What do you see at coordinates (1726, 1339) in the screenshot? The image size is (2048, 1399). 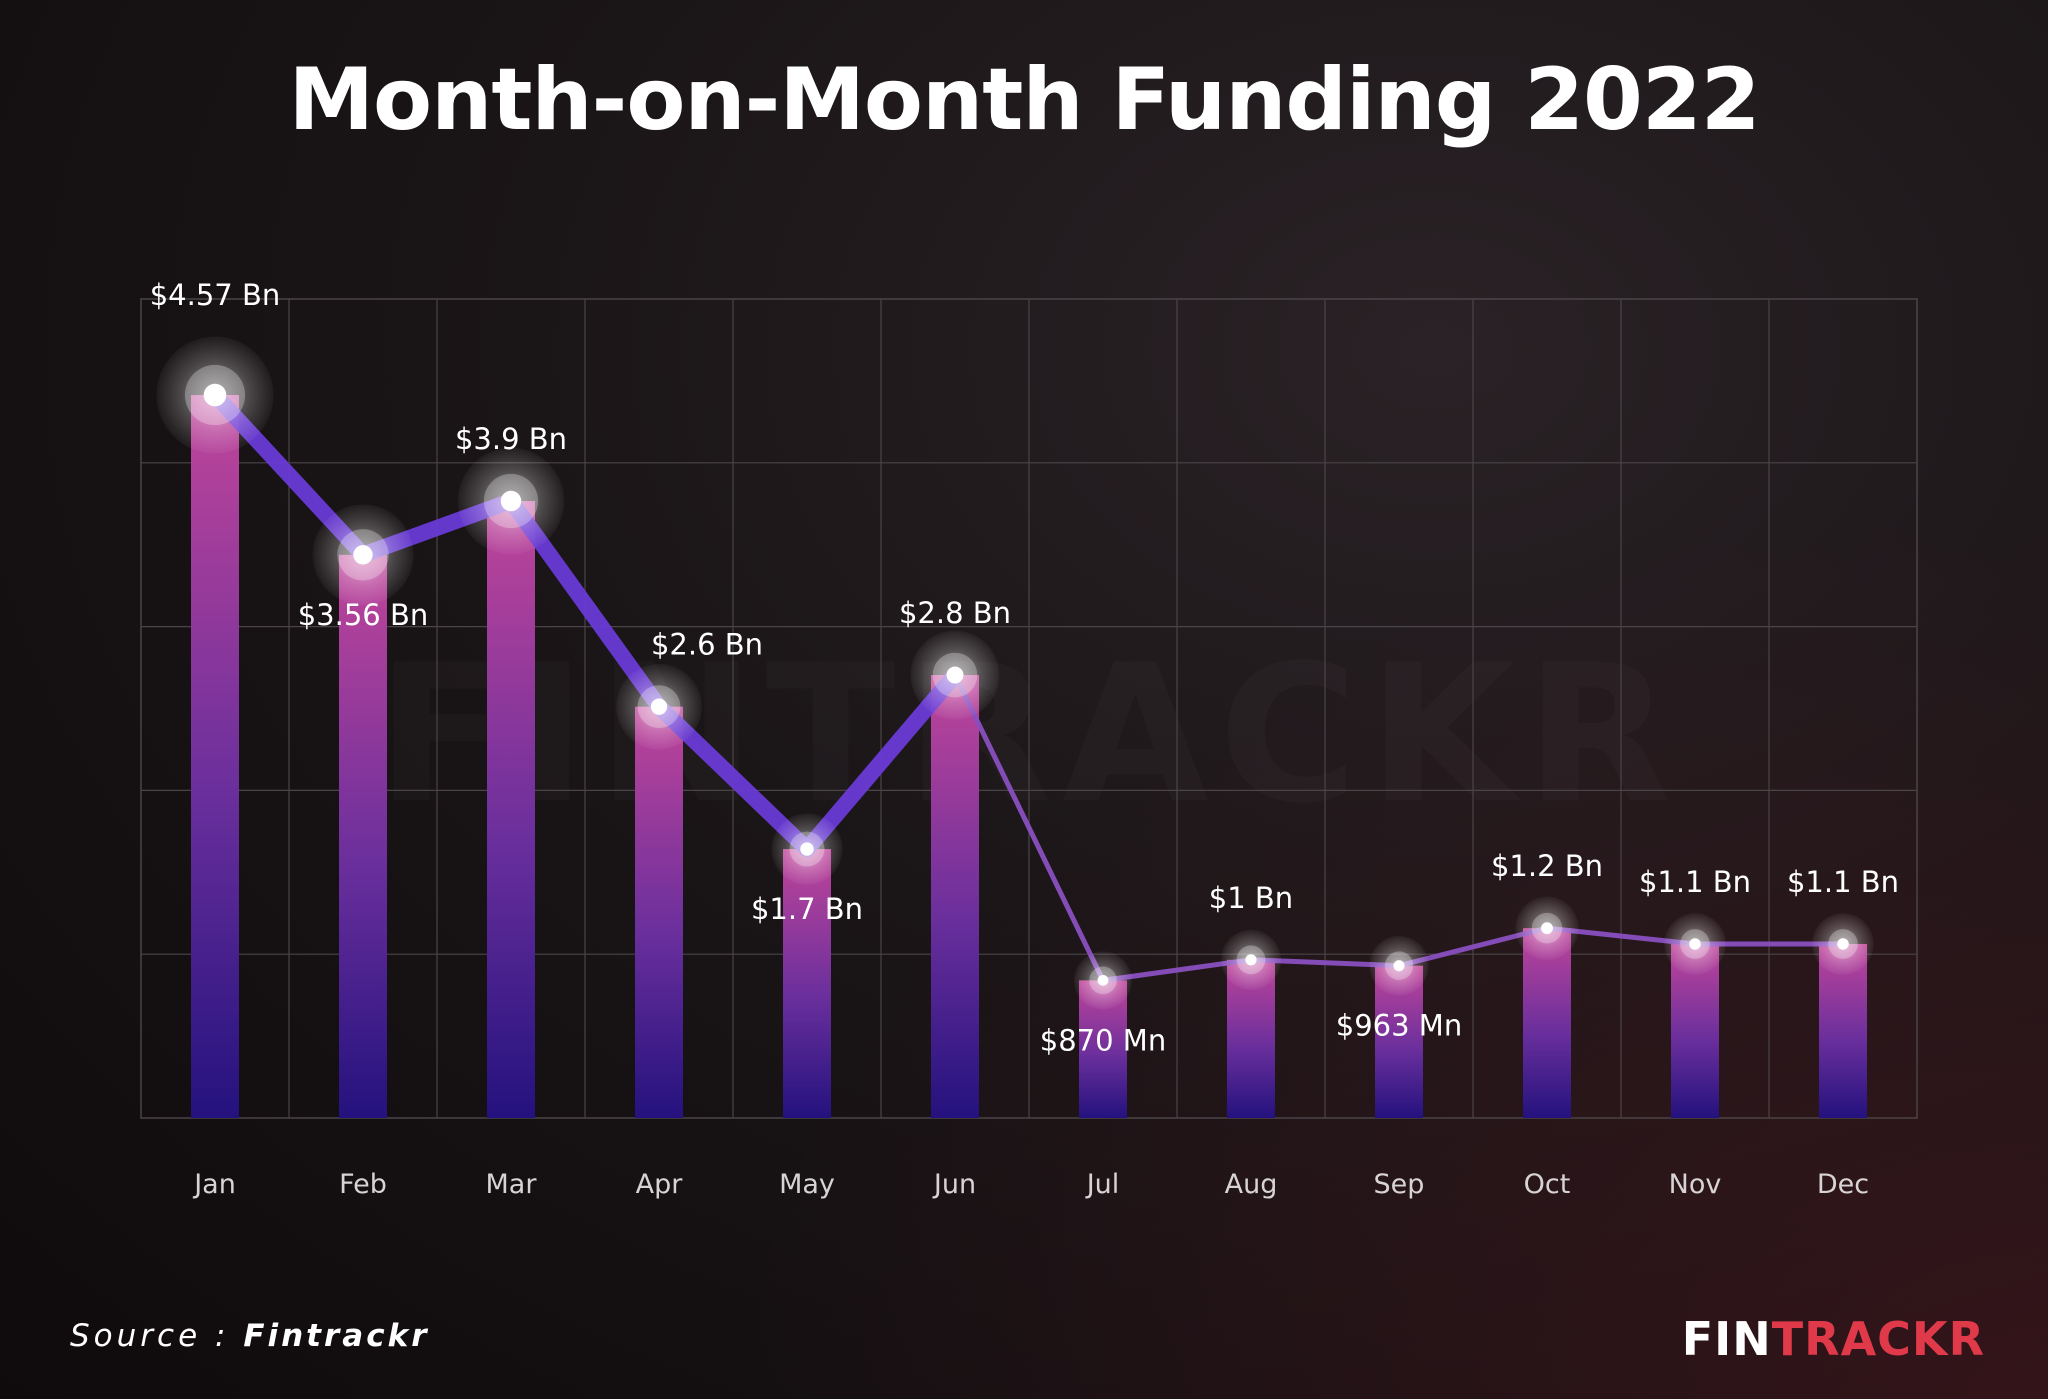 I see `brand-logo-part1: FIN` at bounding box center [1726, 1339].